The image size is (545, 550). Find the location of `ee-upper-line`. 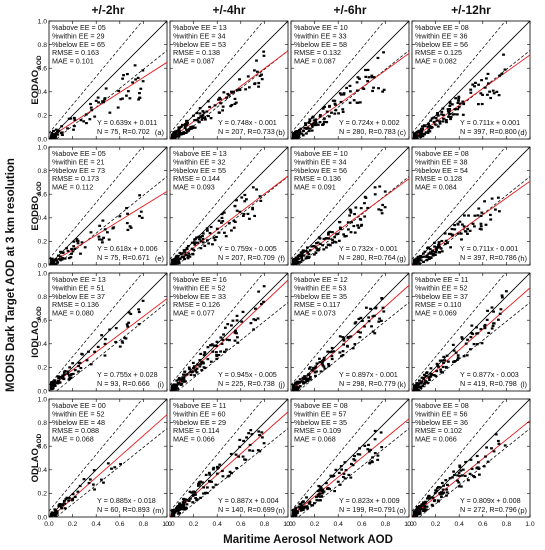

ee-upper-line is located at coordinates (217, 77).